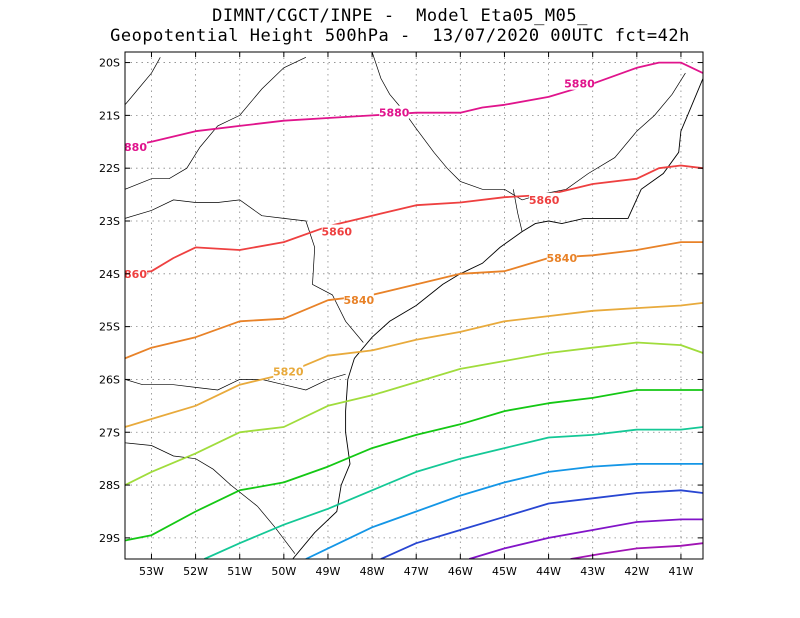 The image size is (800, 618). I want to click on lat-label: 22S, so click(109, 168).